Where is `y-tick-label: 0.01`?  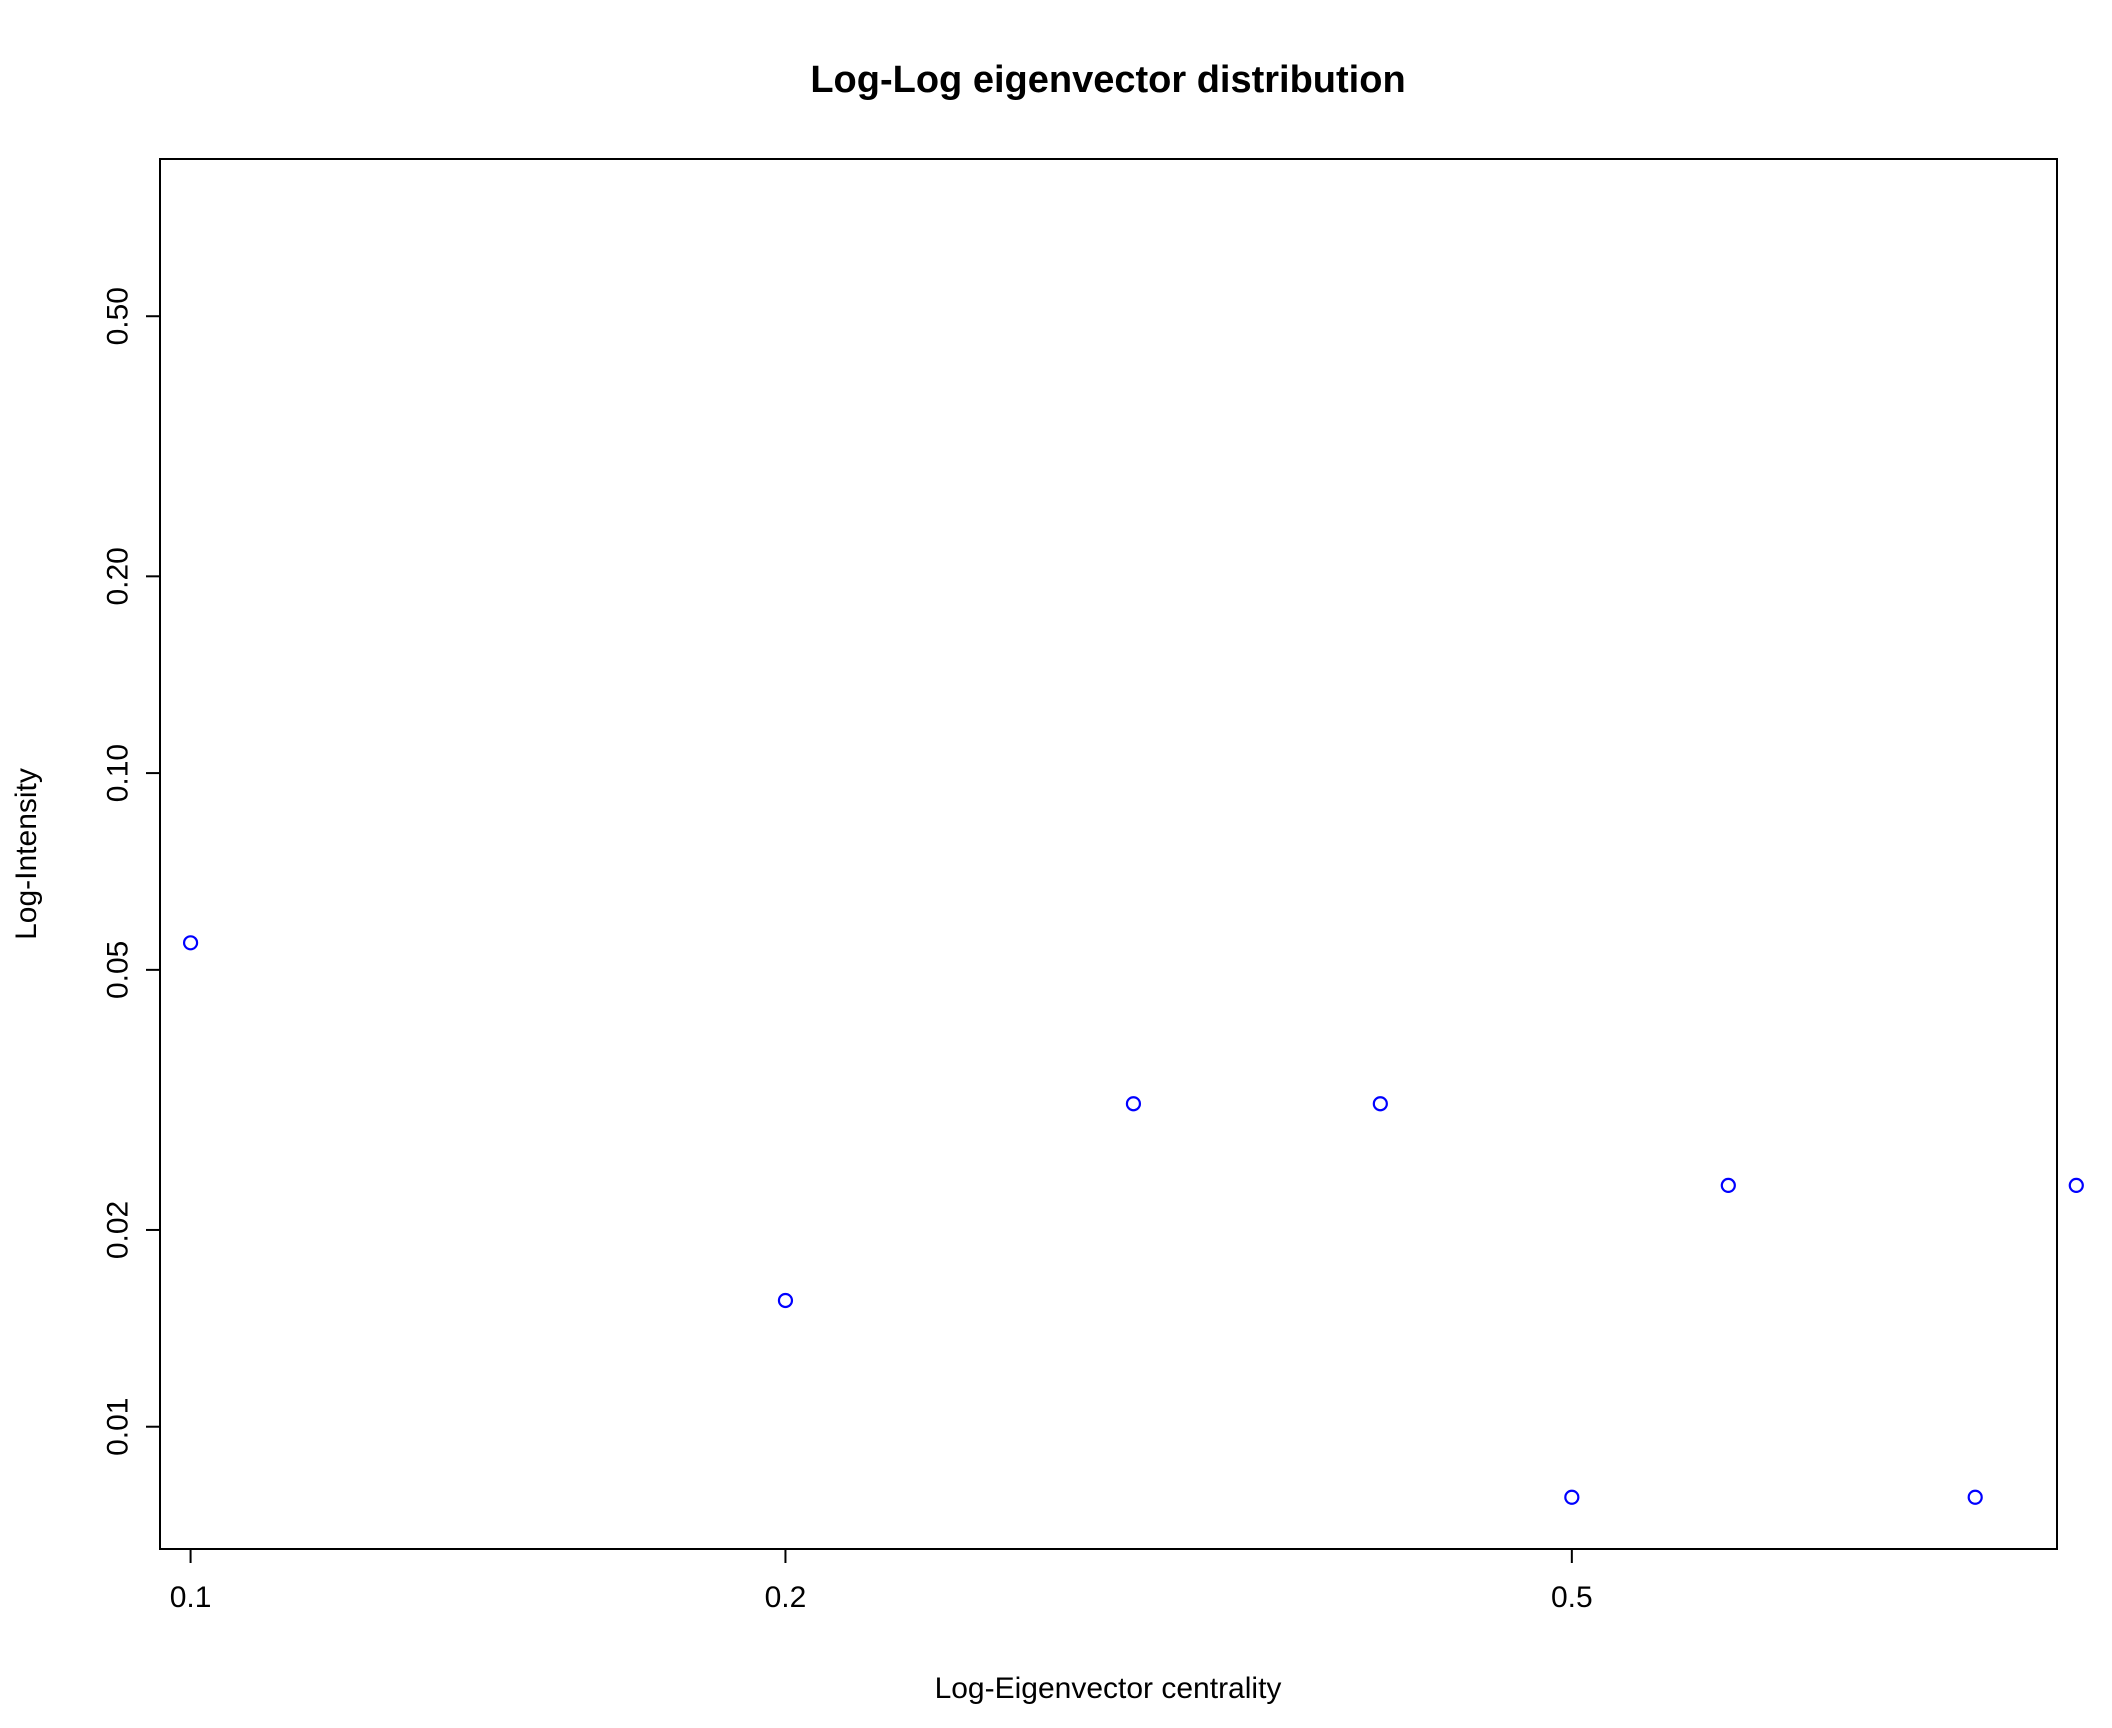
y-tick-label: 0.01 is located at coordinates (118, 1427).